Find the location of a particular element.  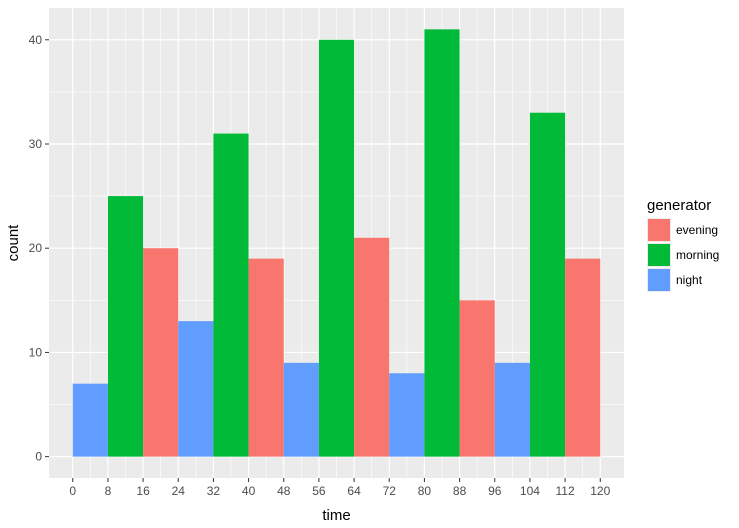

x-tick-label: 112 is located at coordinates (565, 491).